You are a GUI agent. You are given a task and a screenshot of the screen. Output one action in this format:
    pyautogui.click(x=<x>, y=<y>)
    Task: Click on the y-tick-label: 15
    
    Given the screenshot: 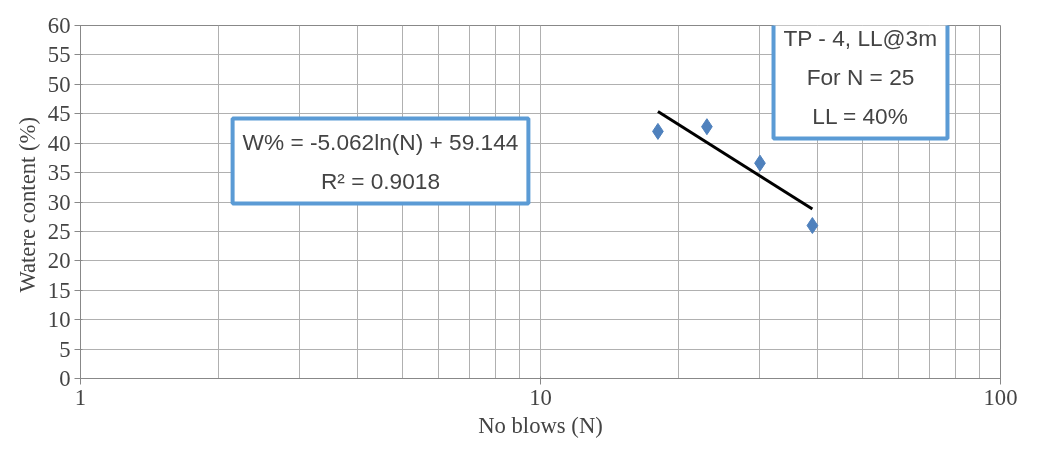 What is the action you would take?
    pyautogui.click(x=59, y=290)
    